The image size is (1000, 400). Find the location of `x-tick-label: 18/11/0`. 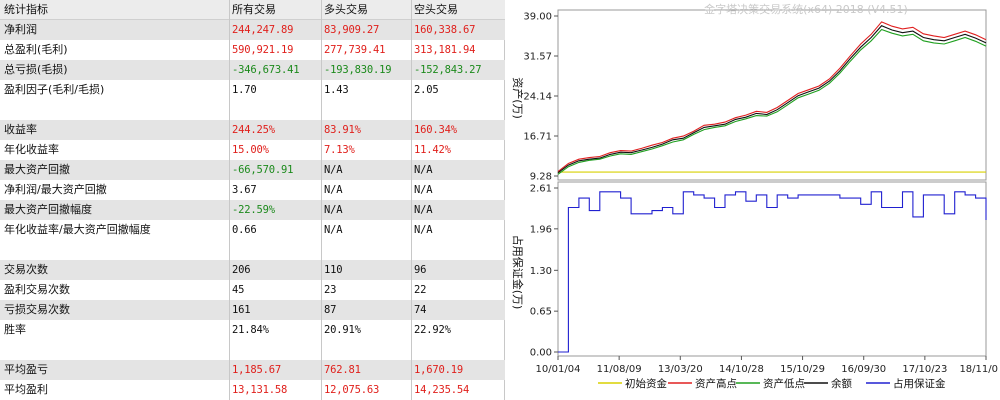

x-tick-label: 18/11/0 is located at coordinates (978, 369).